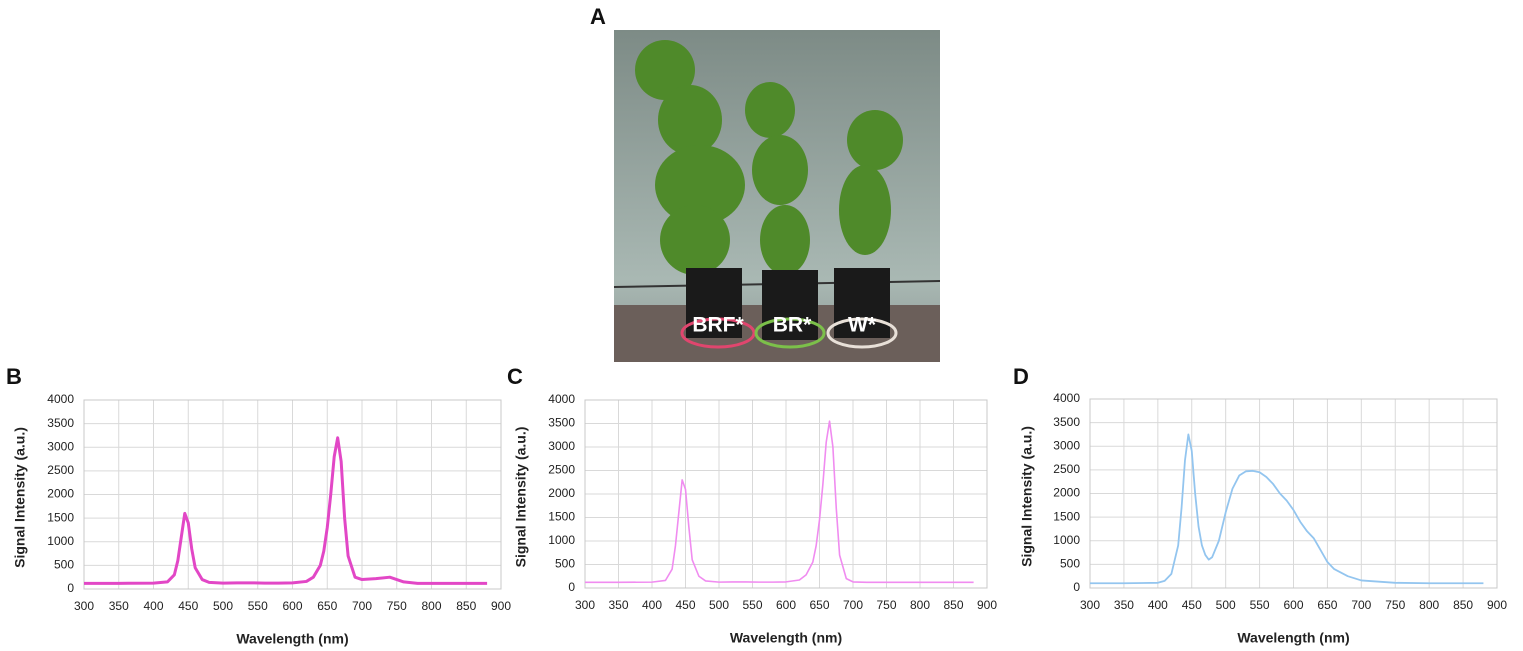 This screenshot has width=1523, height=651. What do you see at coordinates (598, 16) in the screenshot?
I see `panel-label: A` at bounding box center [598, 16].